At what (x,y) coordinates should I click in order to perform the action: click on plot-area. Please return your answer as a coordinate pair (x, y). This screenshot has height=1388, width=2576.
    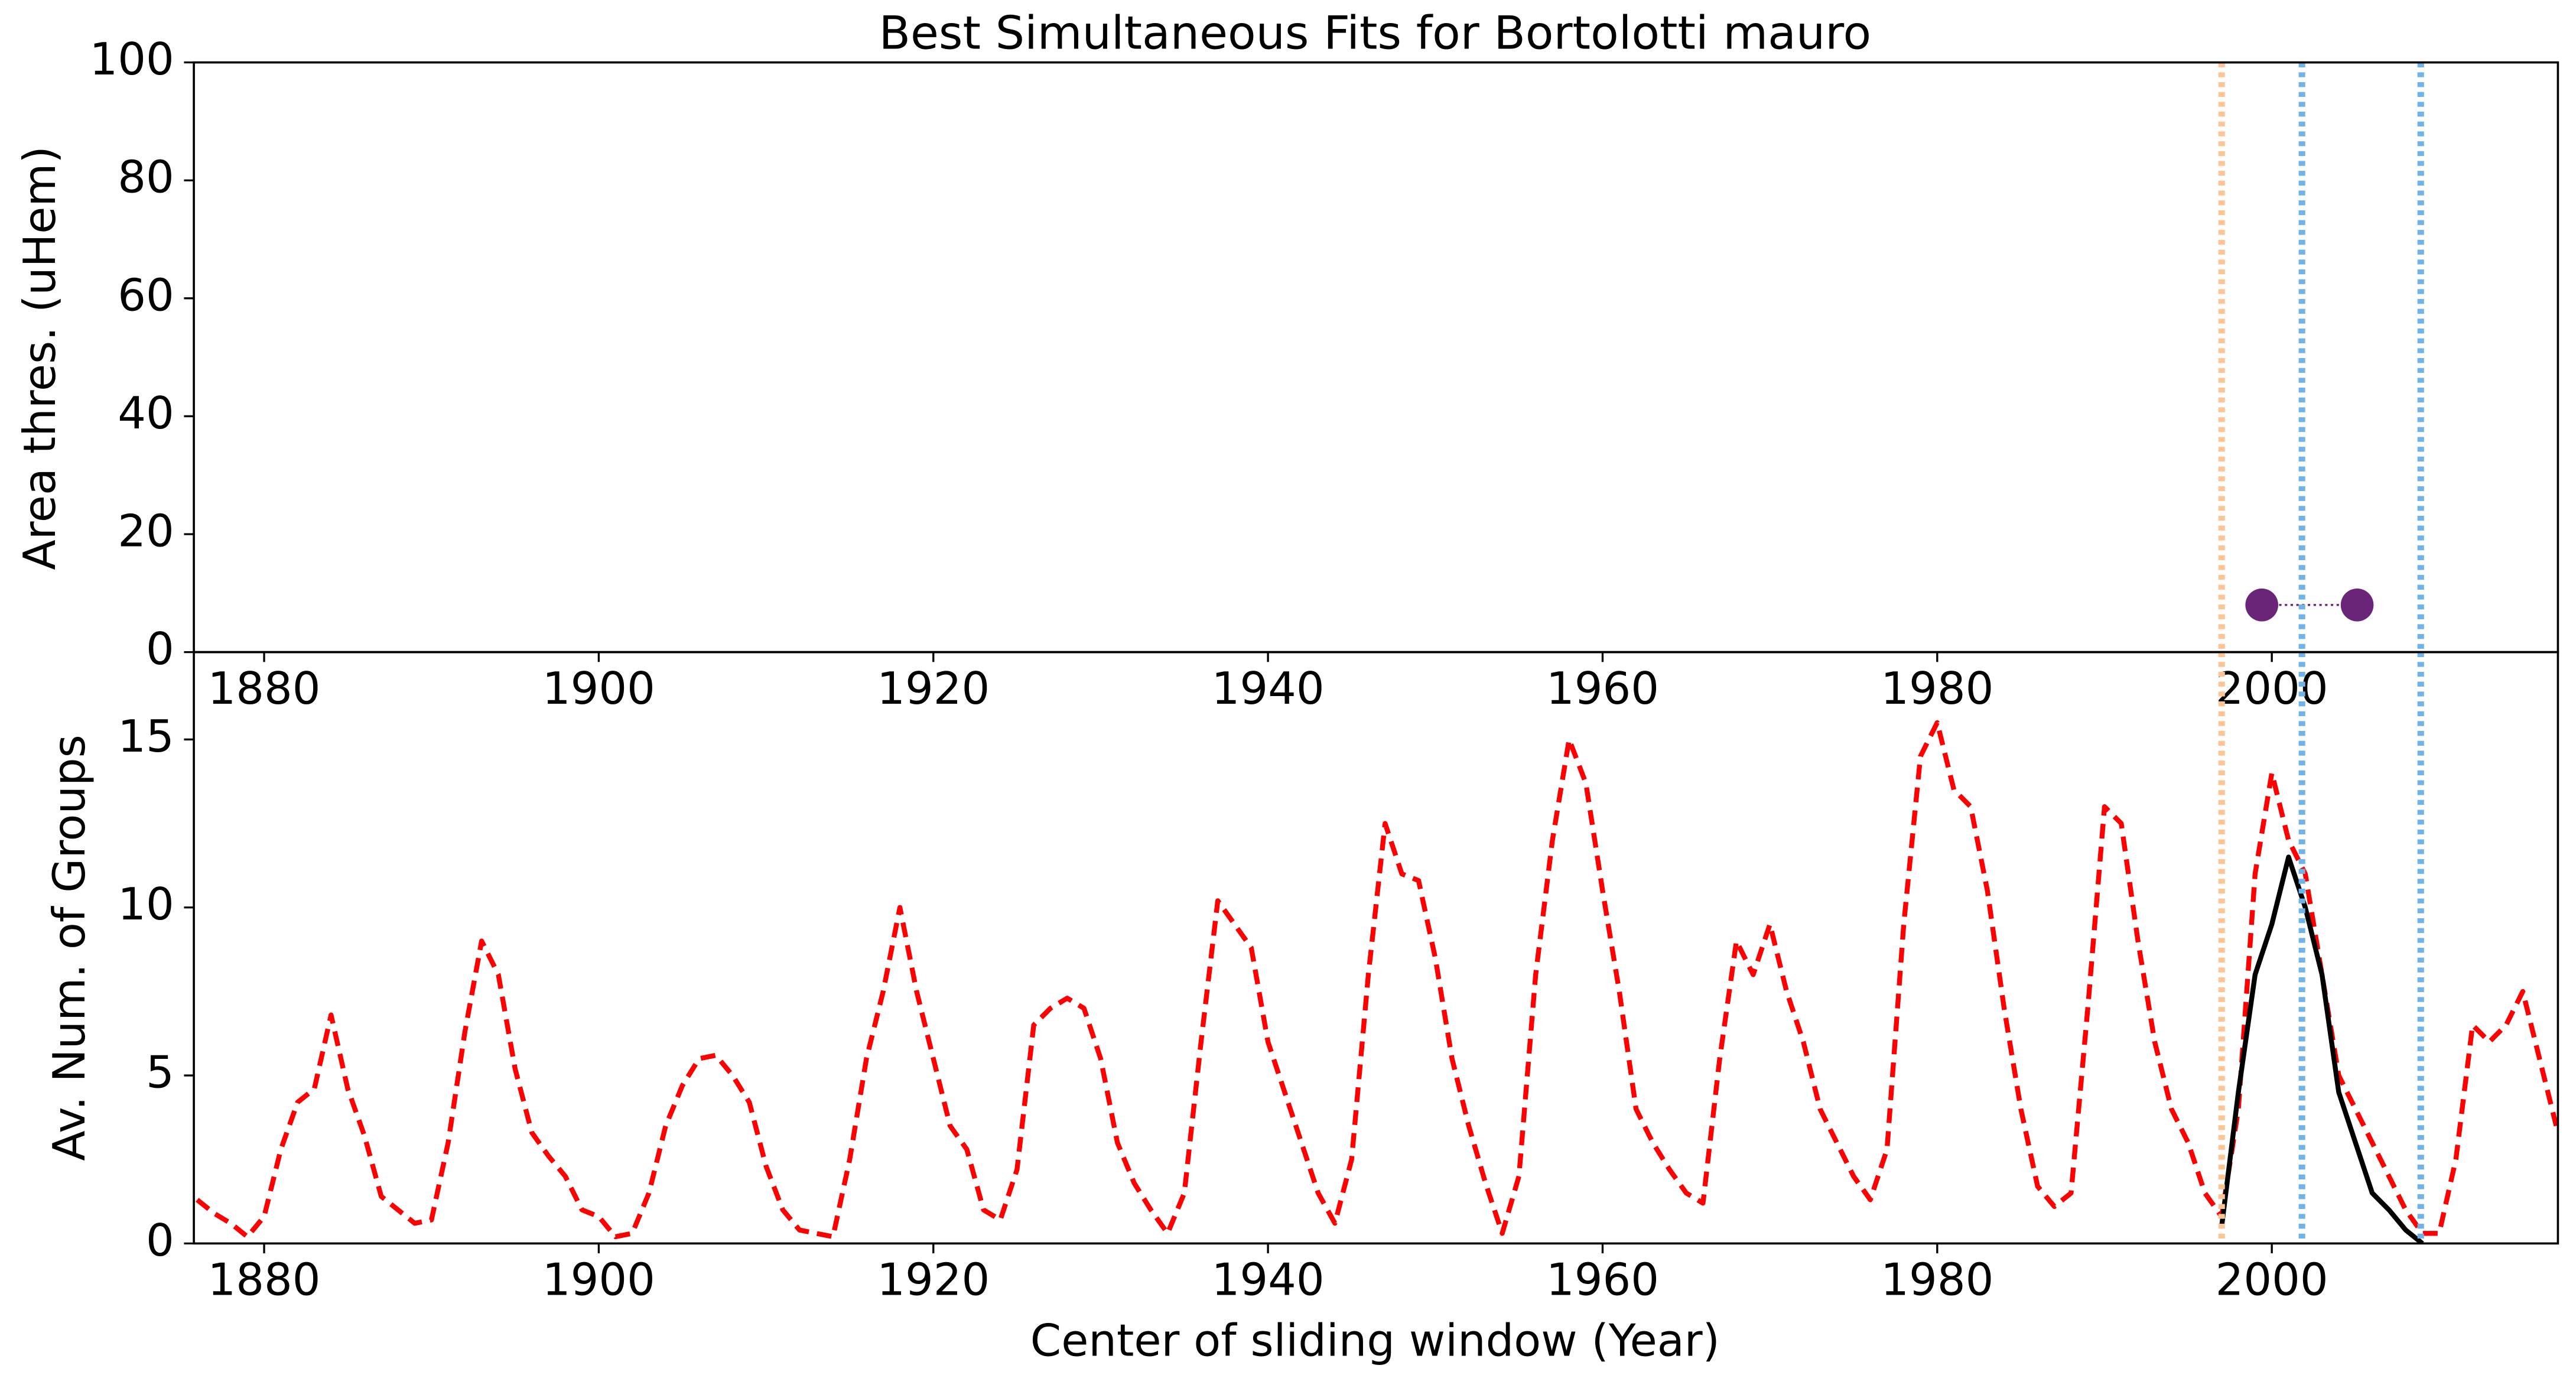
    Looking at the image, I should click on (2321, 357).